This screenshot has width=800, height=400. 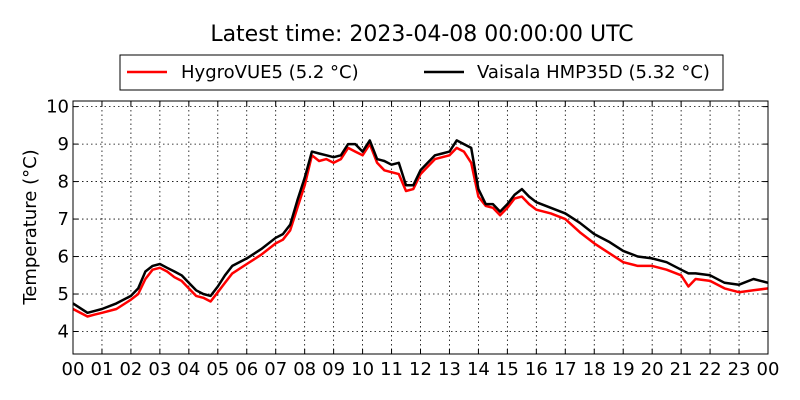 I want to click on y-tick-label: 6, so click(x=63, y=257).